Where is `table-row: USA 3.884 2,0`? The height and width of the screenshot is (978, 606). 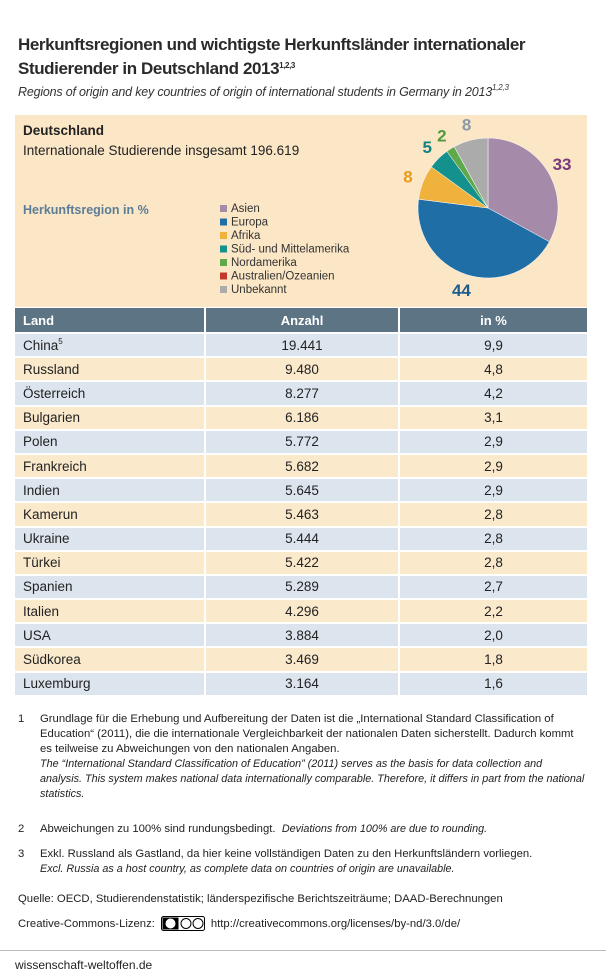
table-row: USA 3.884 2,0 is located at coordinates (301, 634).